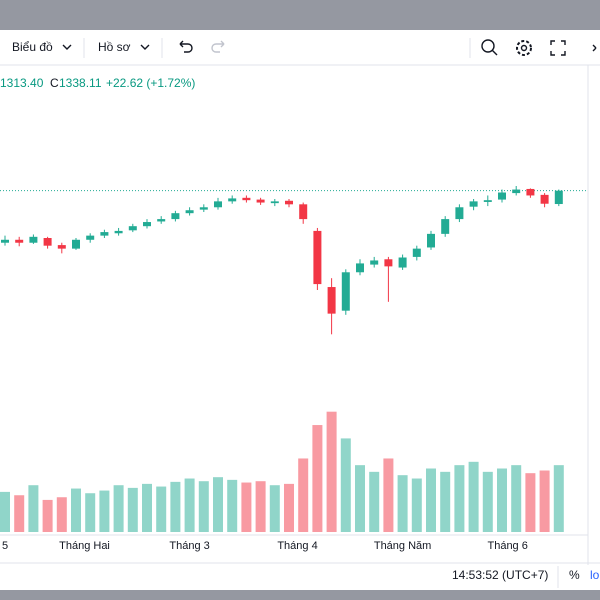  I want to click on percent-toggle: %, so click(574, 575).